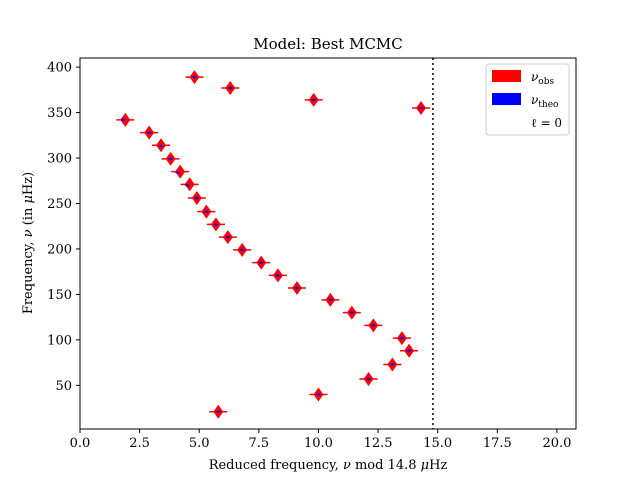  Describe the element at coordinates (556, 443) in the screenshot. I see `x-tick-label-8: 20.0` at that location.